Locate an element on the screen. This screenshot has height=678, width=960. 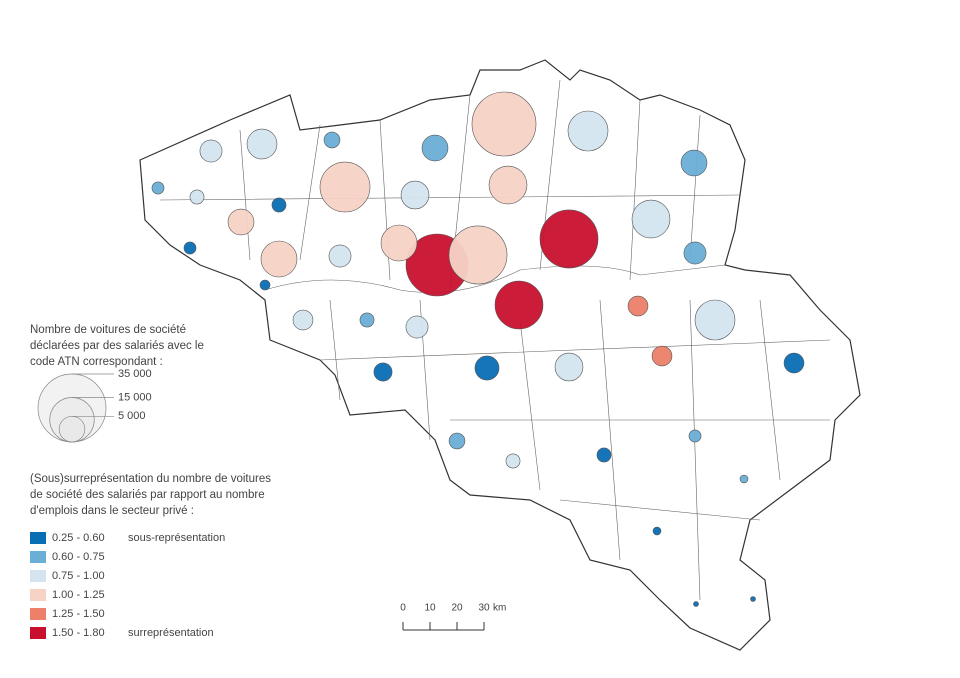
scale-label: 0 is located at coordinates (403, 608).